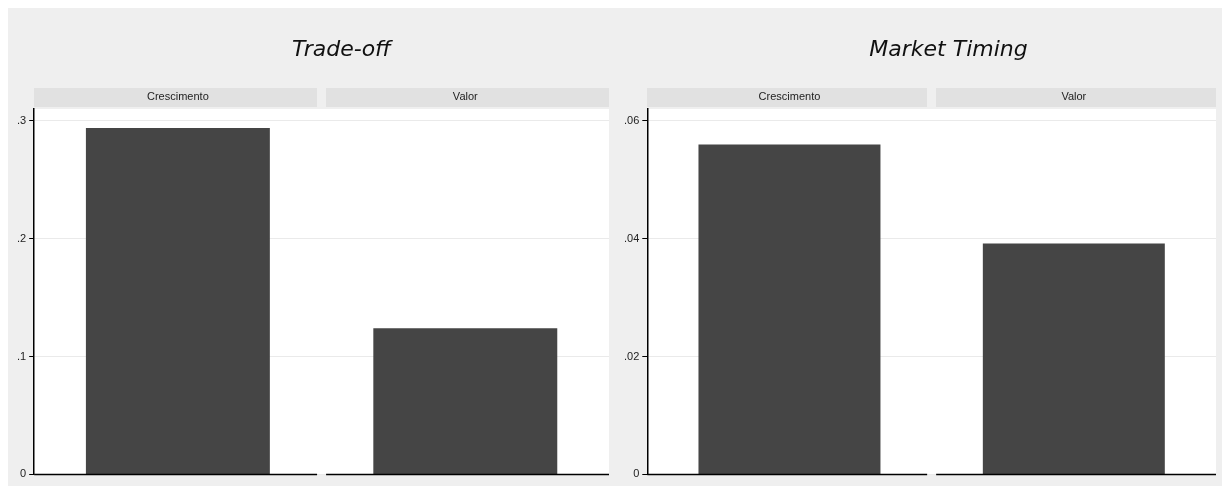  What do you see at coordinates (631, 120) in the screenshot?
I see `y-tick-label: .06` at bounding box center [631, 120].